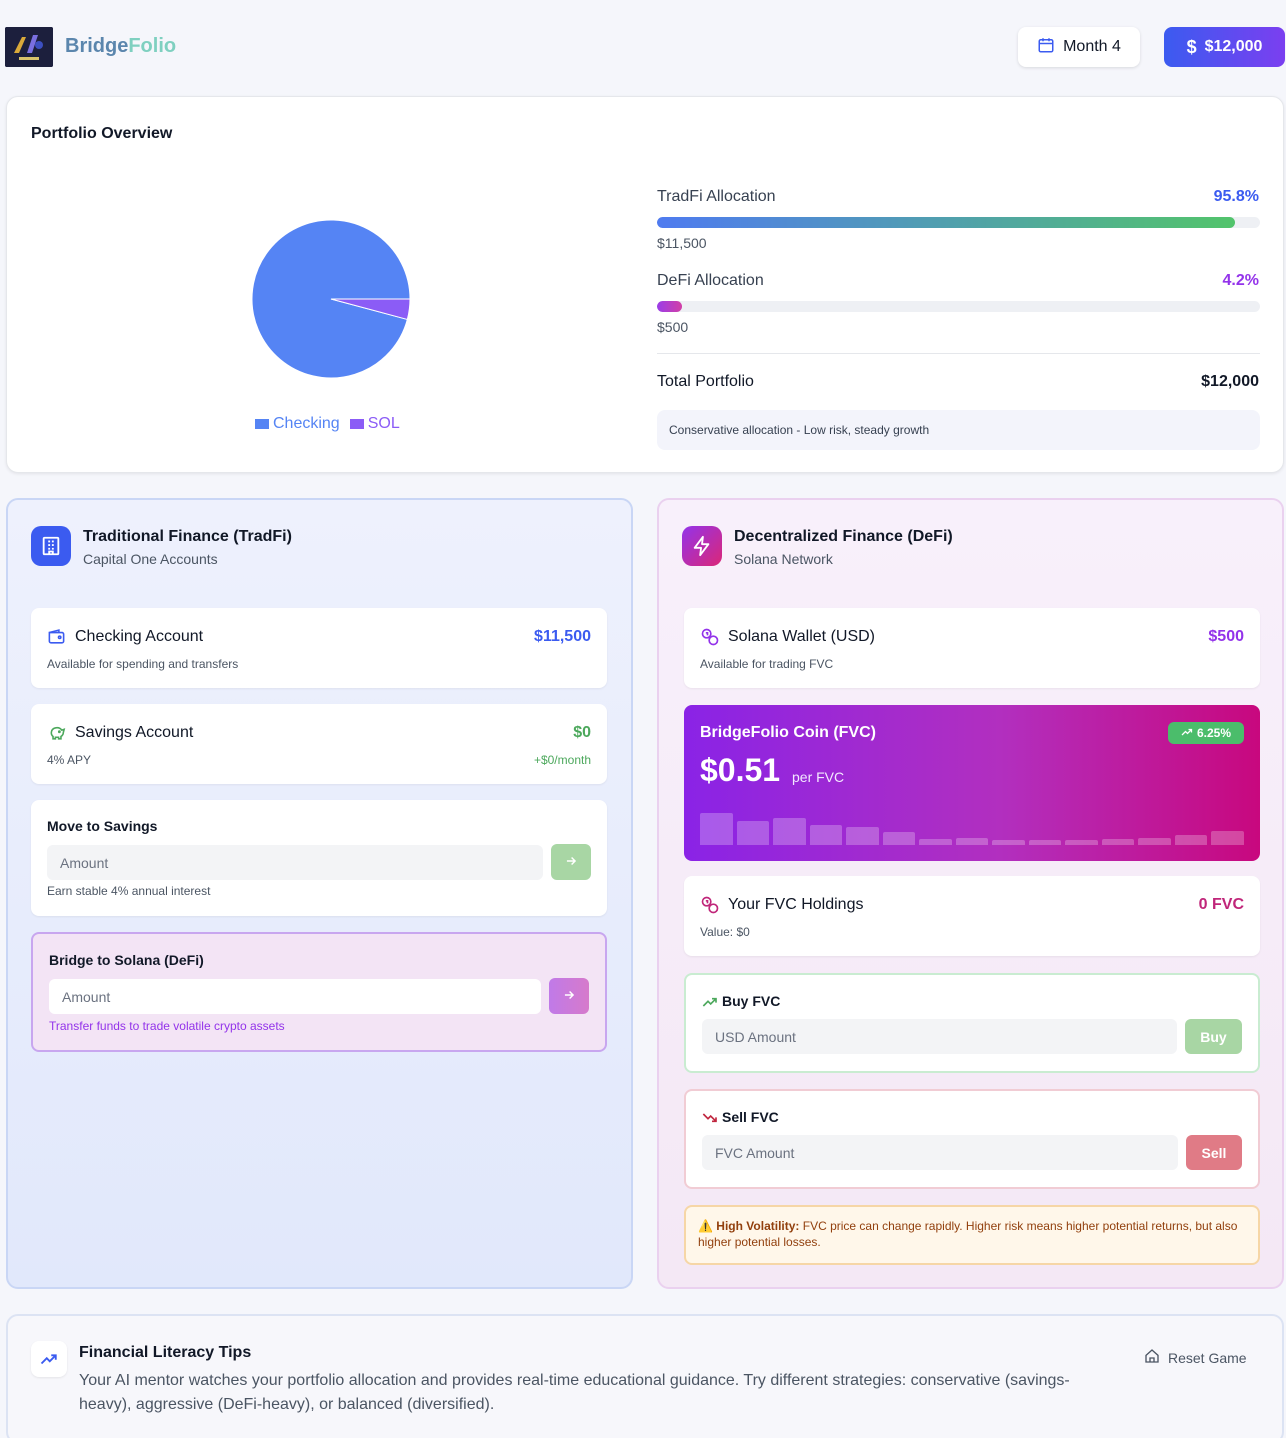  Describe the element at coordinates (374, 424) in the screenshot. I see `legend-item-sol: SOL` at that location.